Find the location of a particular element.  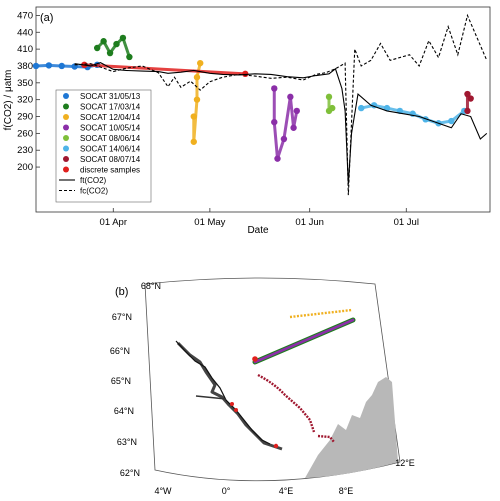

data-point is located at coordinates (467, 111).